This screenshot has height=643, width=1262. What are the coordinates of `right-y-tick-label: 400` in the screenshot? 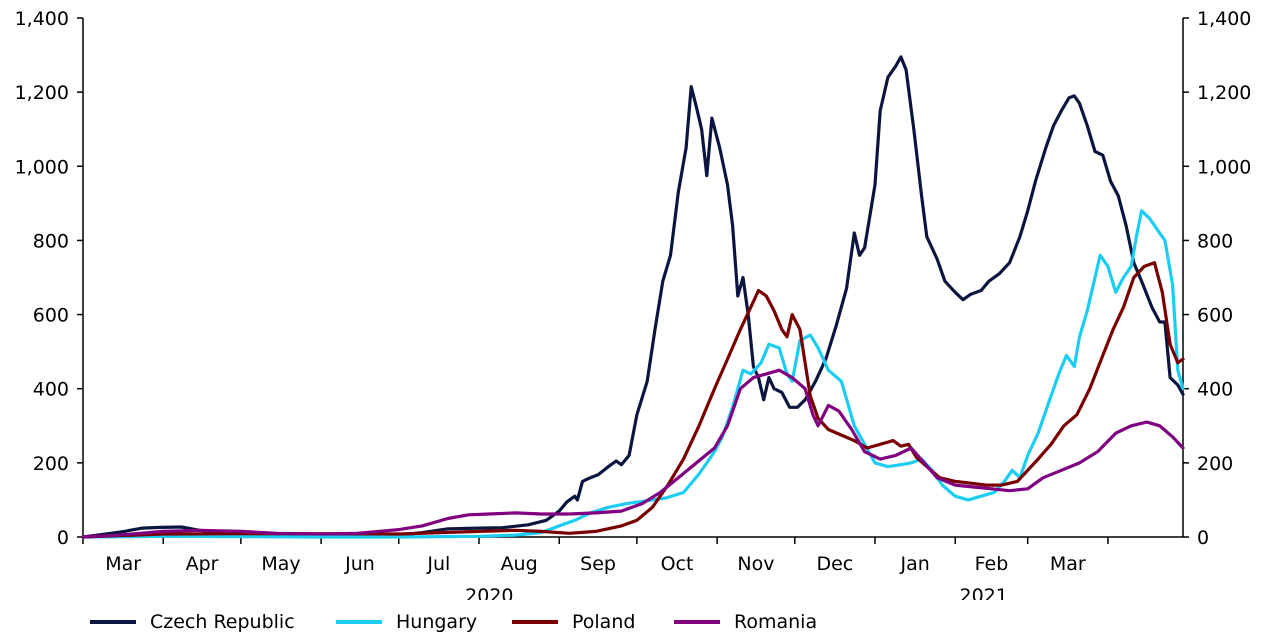 It's located at (1215, 390).